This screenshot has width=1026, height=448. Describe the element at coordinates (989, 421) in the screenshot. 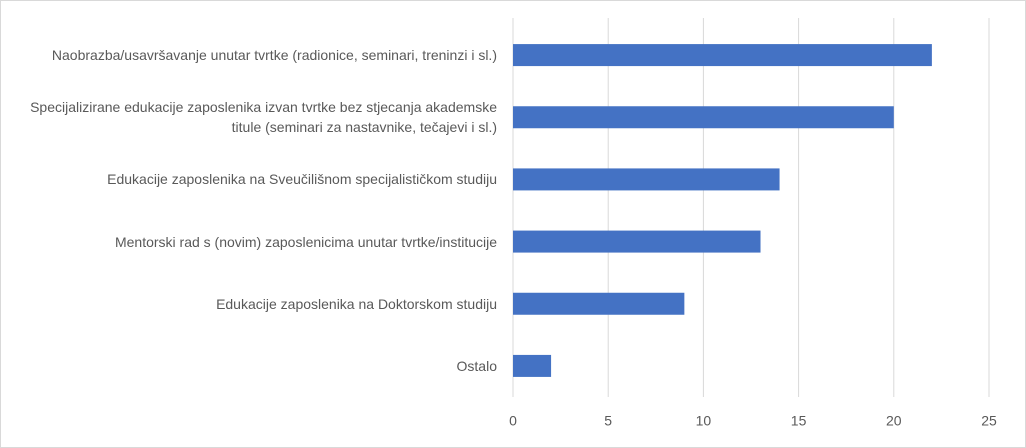

I see `x-tick-label: 25` at that location.